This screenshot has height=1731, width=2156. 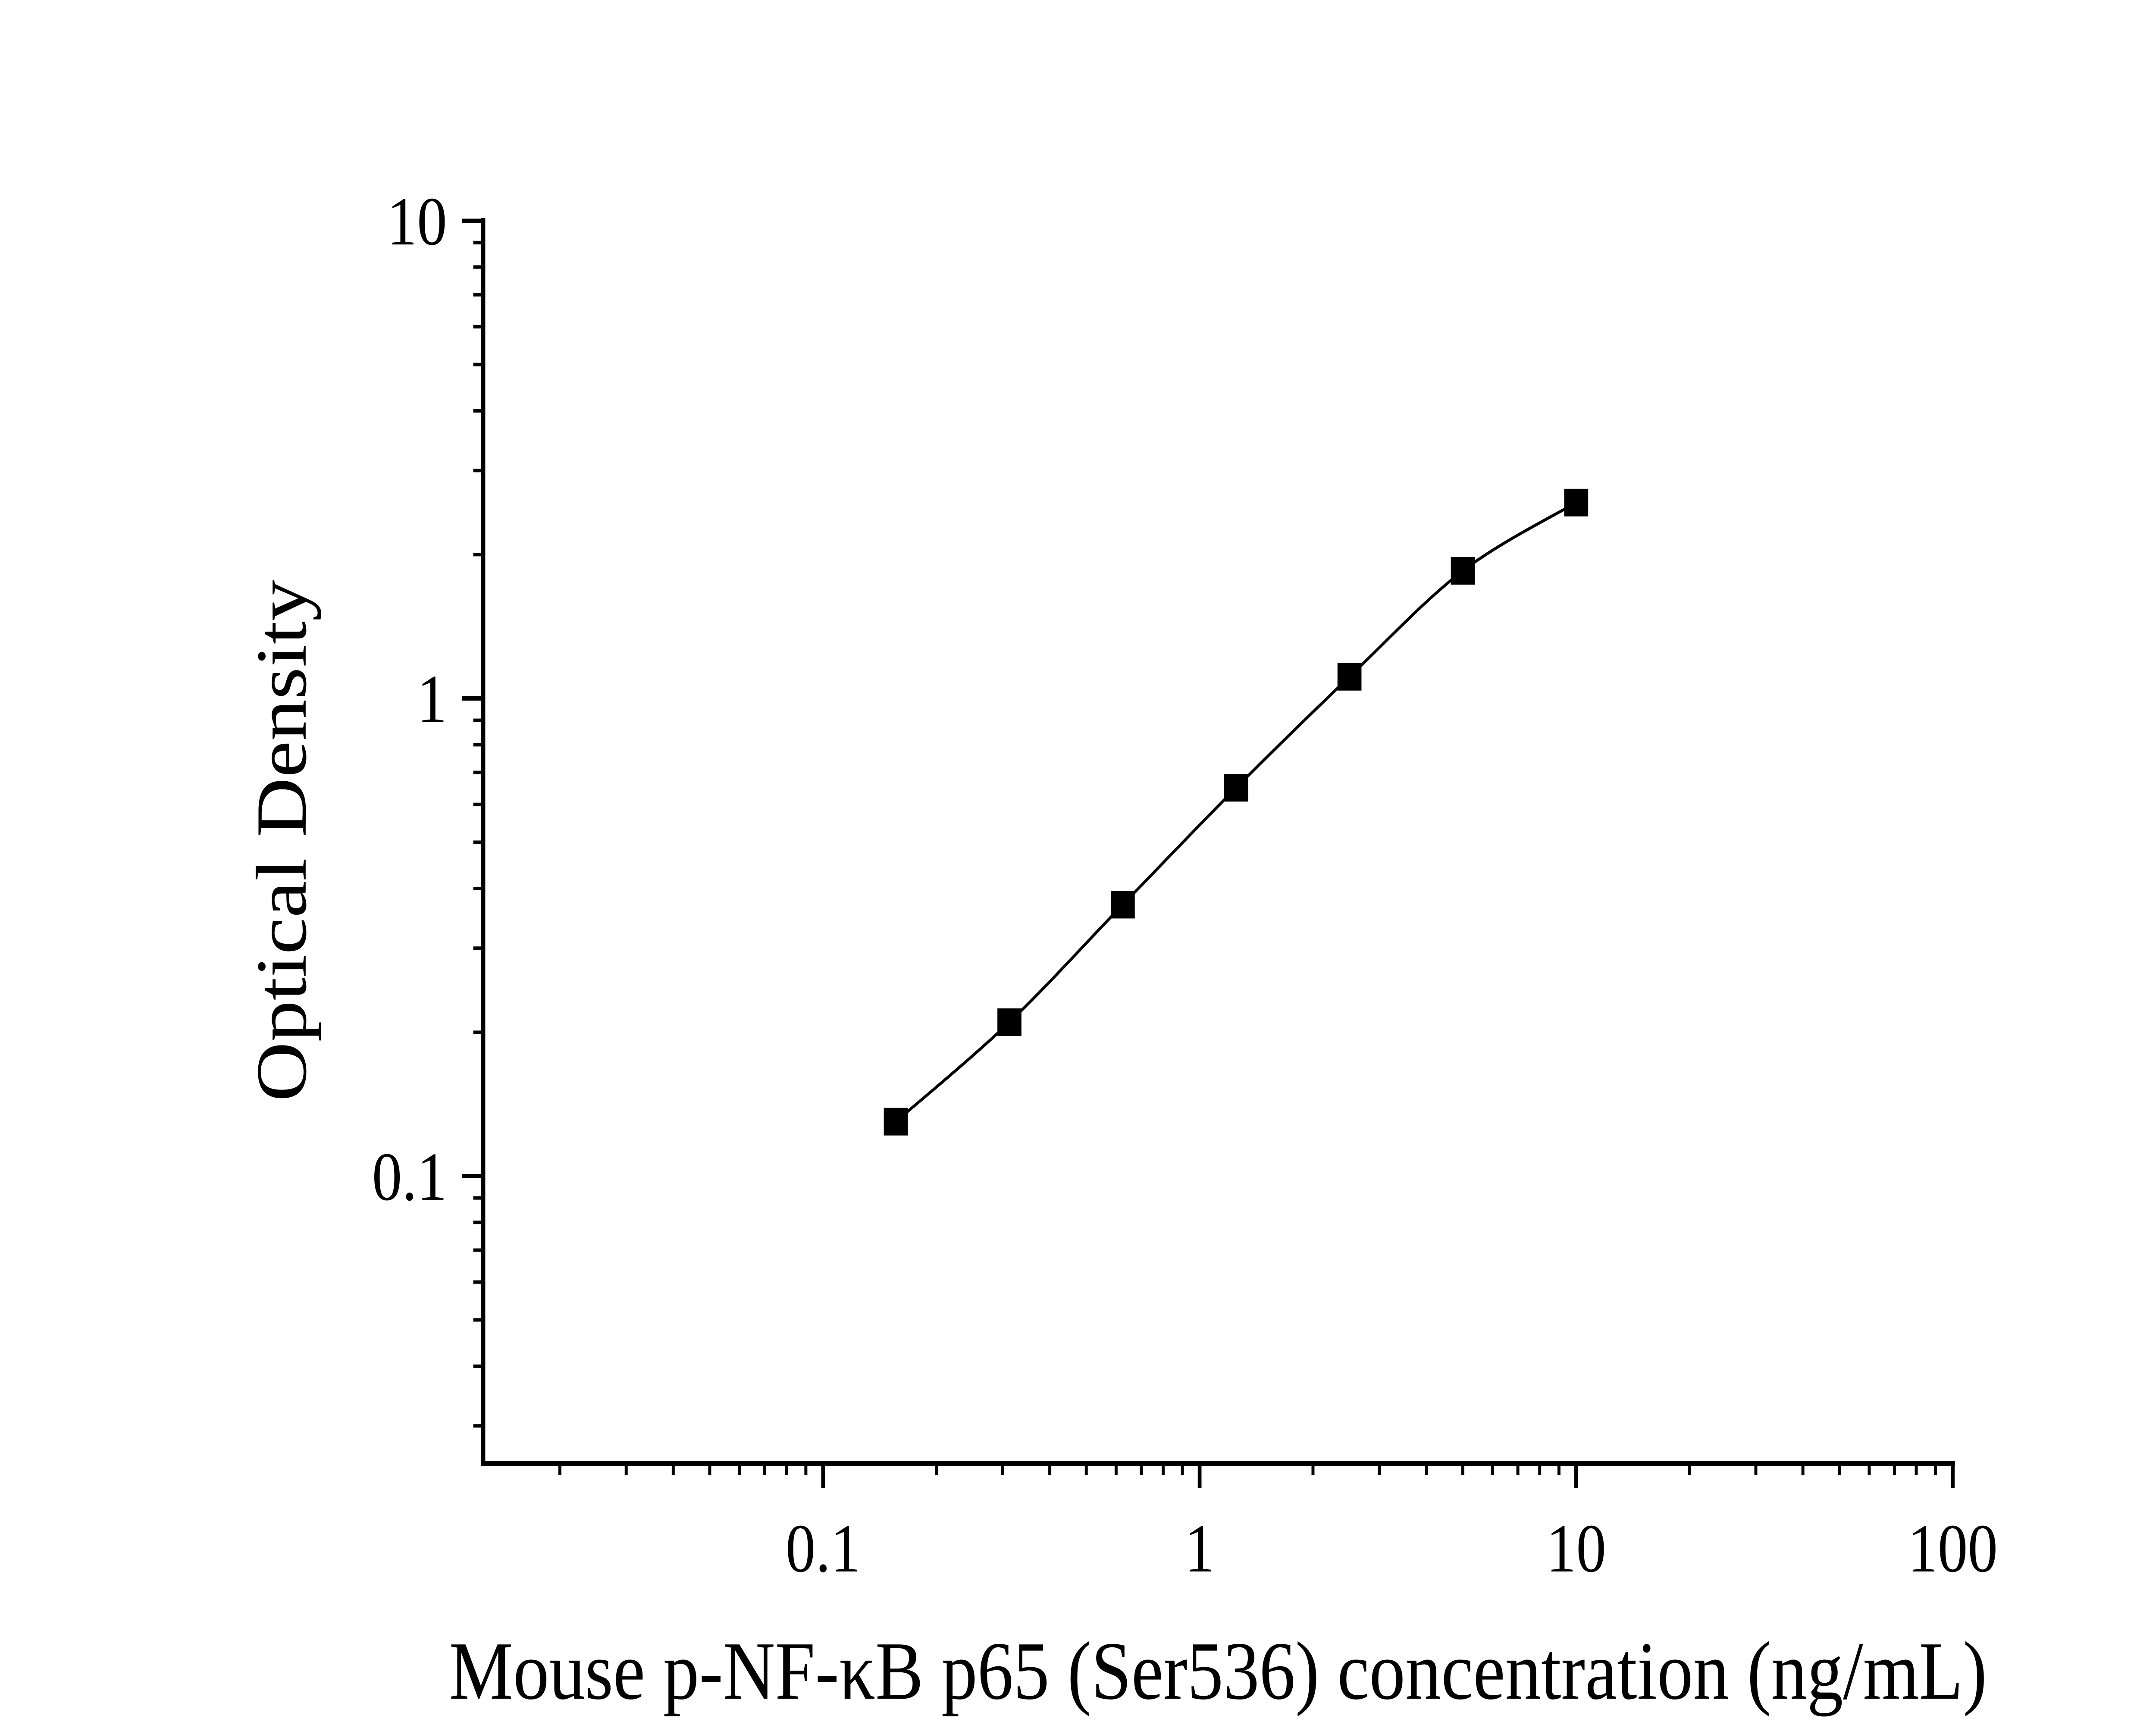 What do you see at coordinates (1953, 1548) in the screenshot?
I see `x-tick-label: 100` at bounding box center [1953, 1548].